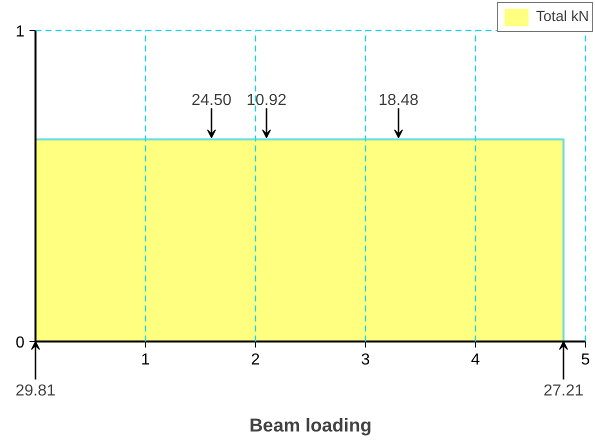  Describe the element at coordinates (562, 17) in the screenshot. I see `legend-label: Total kN` at that location.